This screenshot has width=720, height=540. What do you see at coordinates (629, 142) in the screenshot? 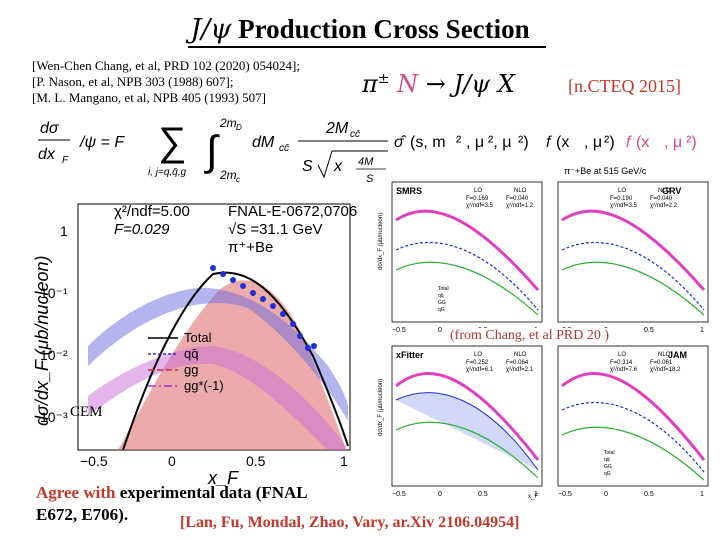
I see `formula-f-n: f` at bounding box center [629, 142].